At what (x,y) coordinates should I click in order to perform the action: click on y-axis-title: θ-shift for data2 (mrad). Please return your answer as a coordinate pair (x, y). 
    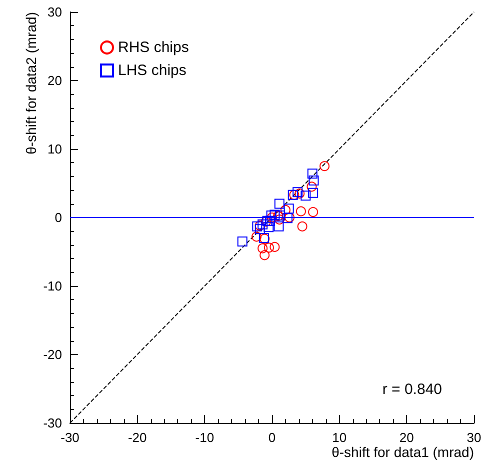
    Looking at the image, I should click on (31, 83).